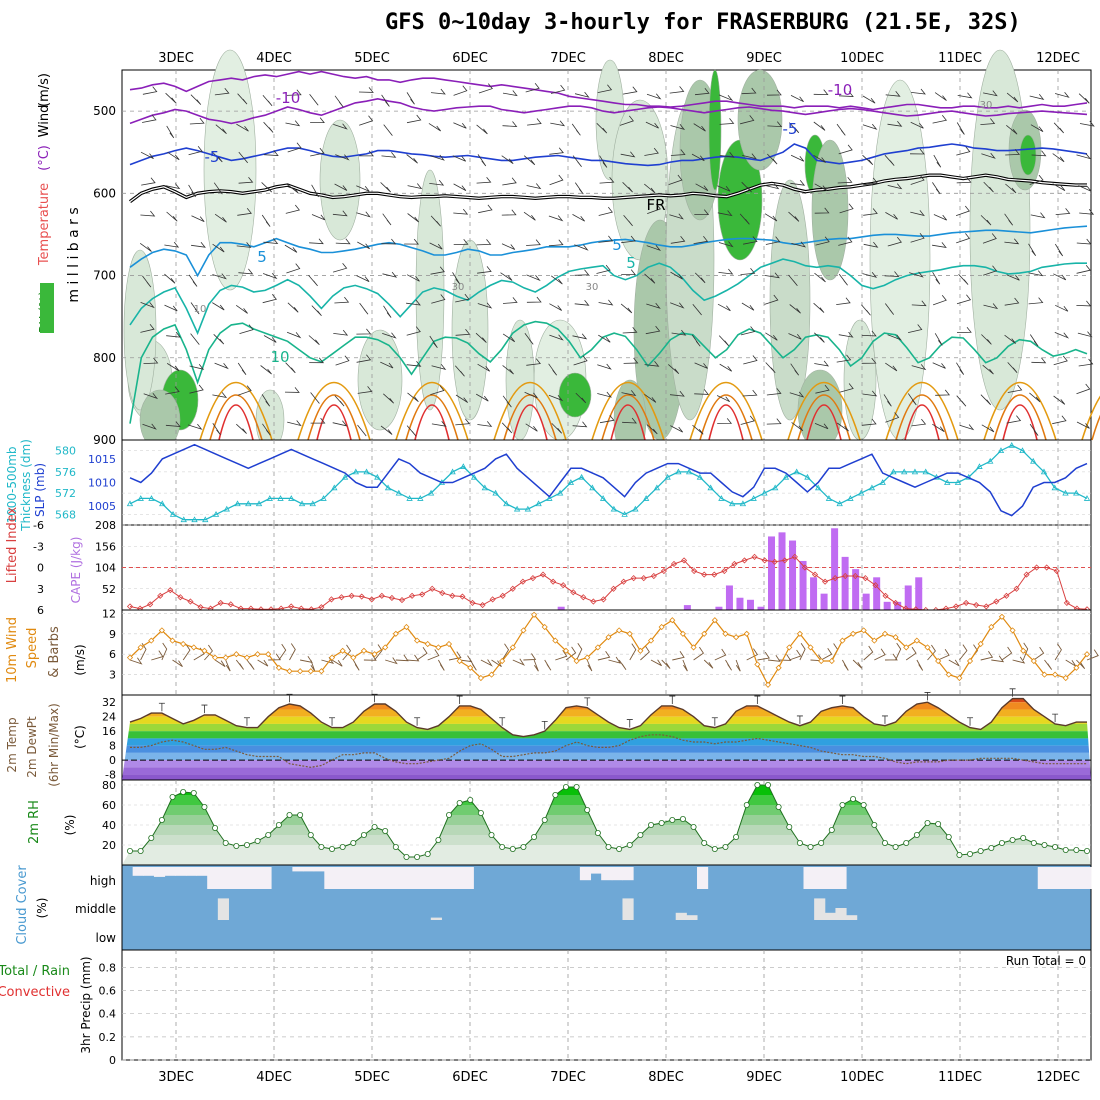  Describe the element at coordinates (628, 417) in the screenshot. I see `warm-isotherm` at that location.